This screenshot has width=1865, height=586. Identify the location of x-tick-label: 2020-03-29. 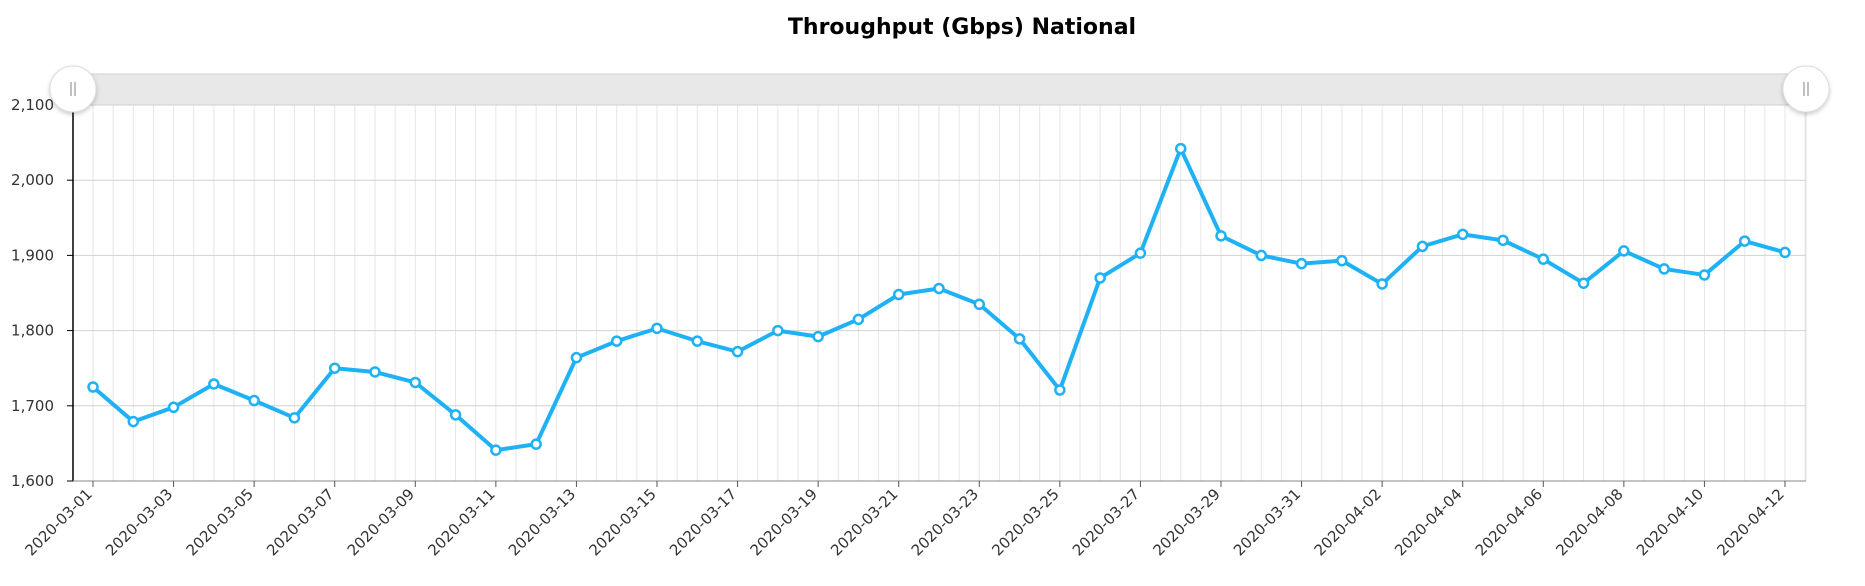
(1186, 522).